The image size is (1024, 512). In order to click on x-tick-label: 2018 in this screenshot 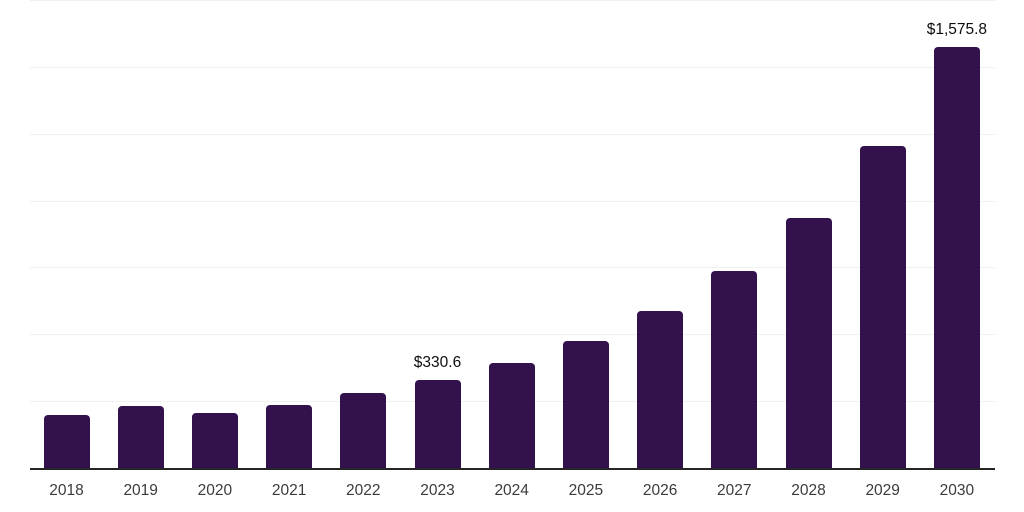, I will do `click(66, 490)`.